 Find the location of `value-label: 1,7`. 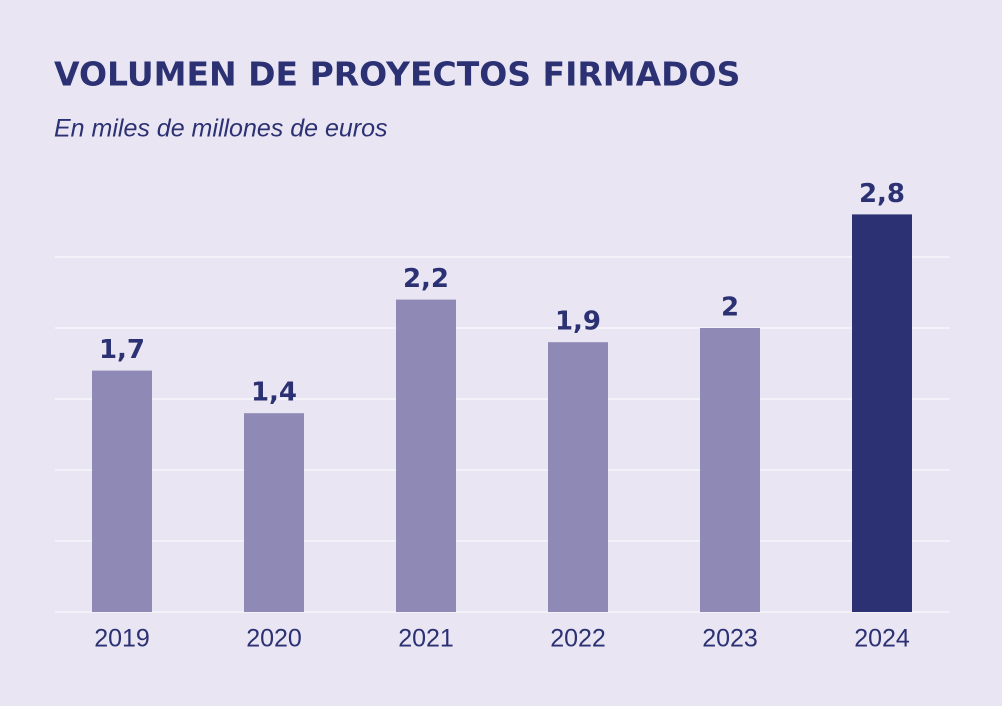

value-label: 1,7 is located at coordinates (122, 350).